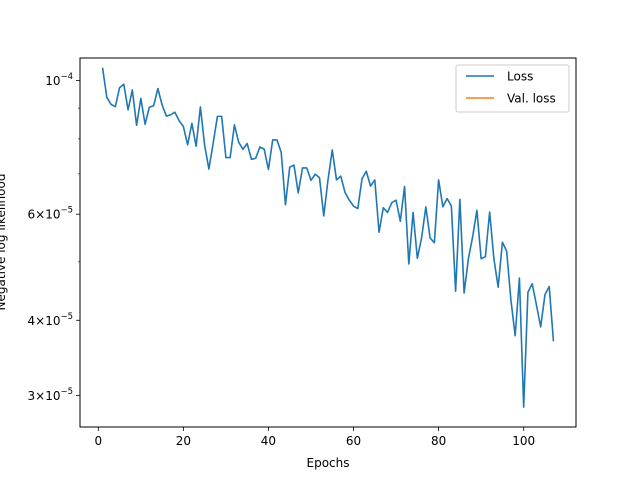 Image resolution: width=640 pixels, height=480 pixels. What do you see at coordinates (51, 395) in the screenshot?
I see `y-tick-label: 3×10⁻⁵` at bounding box center [51, 395].